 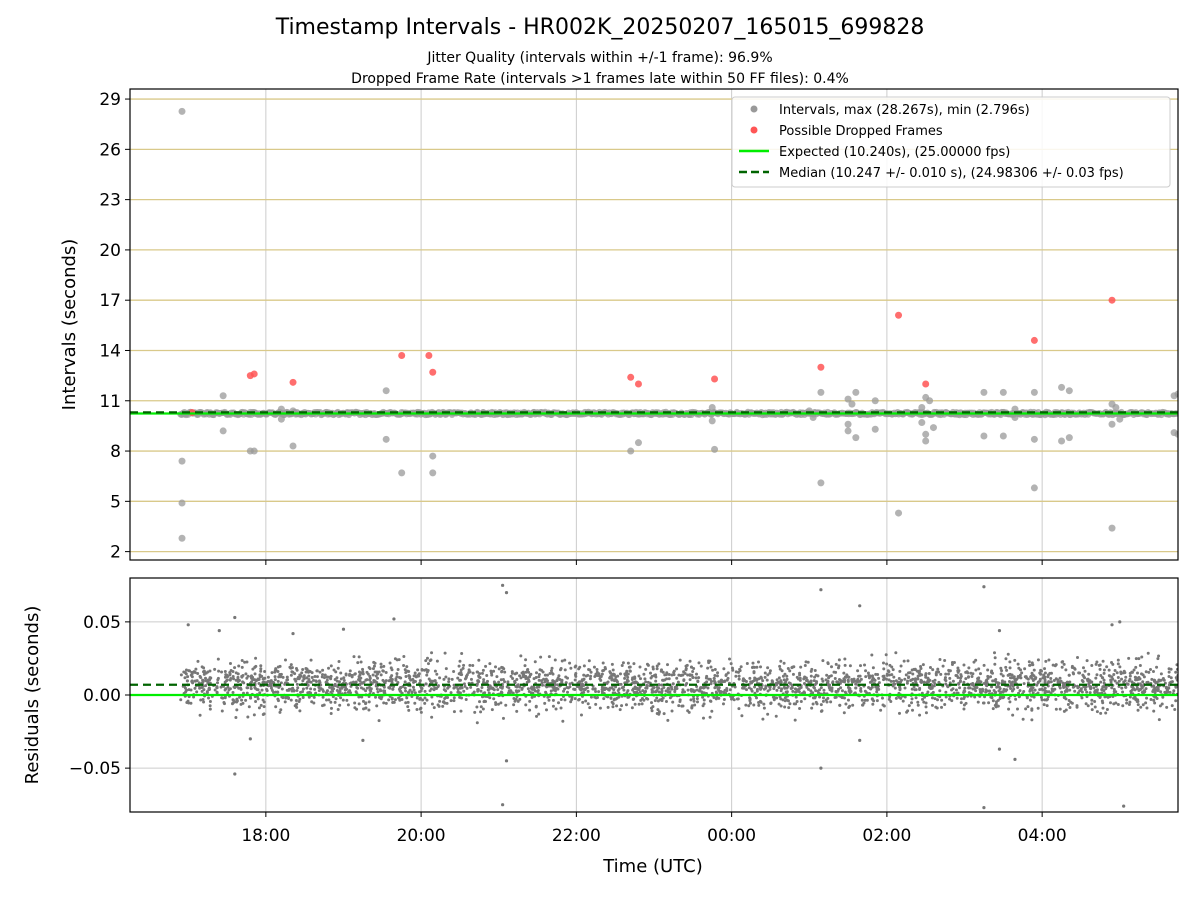 I want to click on y-tick-label: −0.05, so click(x=95, y=769).